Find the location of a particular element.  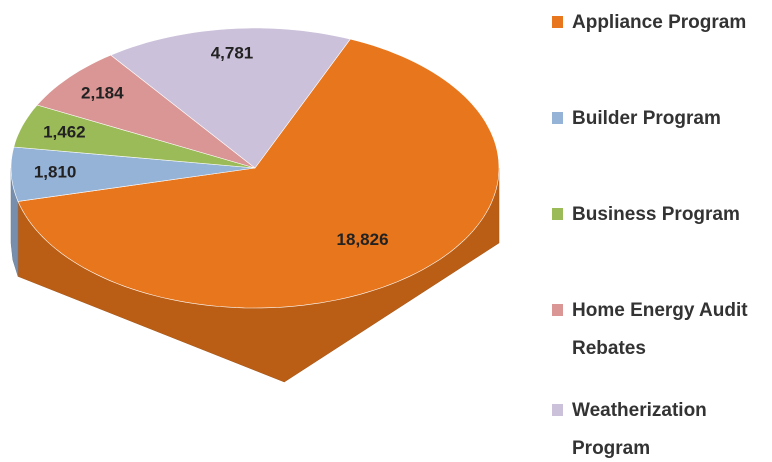

legend-label: Weatherization Program is located at coordinates (639, 429).